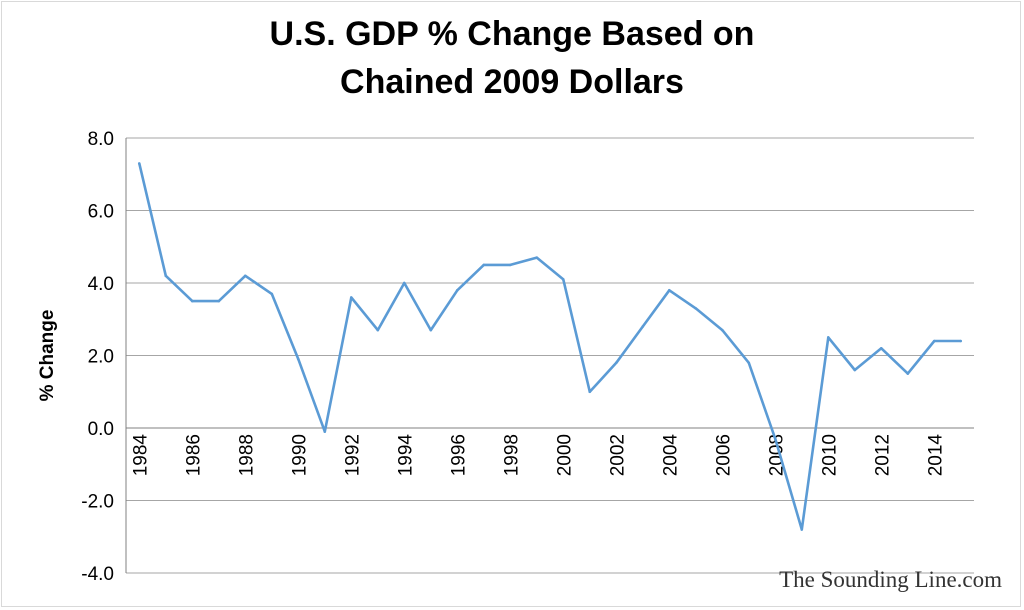 This screenshot has height=610, width=1024. I want to click on y-axis-ticks: 8.0 6.0 4.0 2.0 0.0 -2.0 -4.0, so click(97, 357).